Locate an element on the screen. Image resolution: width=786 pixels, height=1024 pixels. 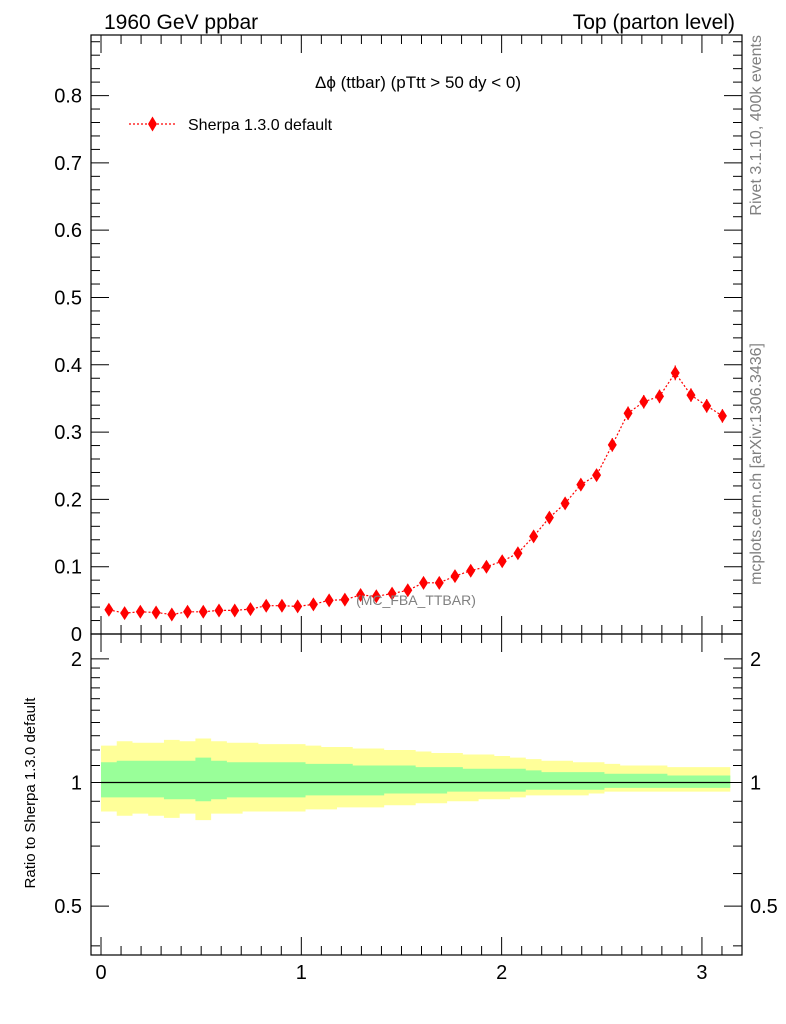
rivet-version-label: Rivet 3.1.10, 400k events is located at coordinates (756, 125).